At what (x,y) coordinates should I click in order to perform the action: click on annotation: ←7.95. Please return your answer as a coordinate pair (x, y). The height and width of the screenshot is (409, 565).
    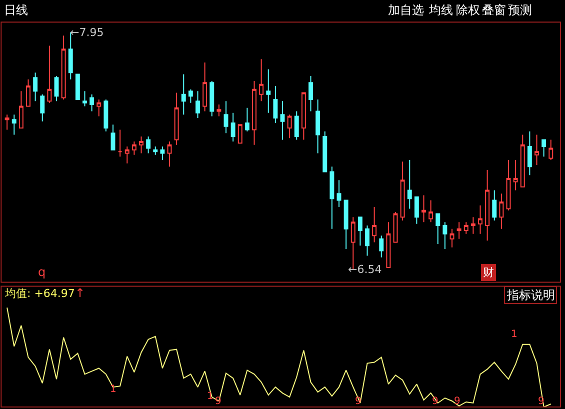
    Looking at the image, I should click on (87, 32).